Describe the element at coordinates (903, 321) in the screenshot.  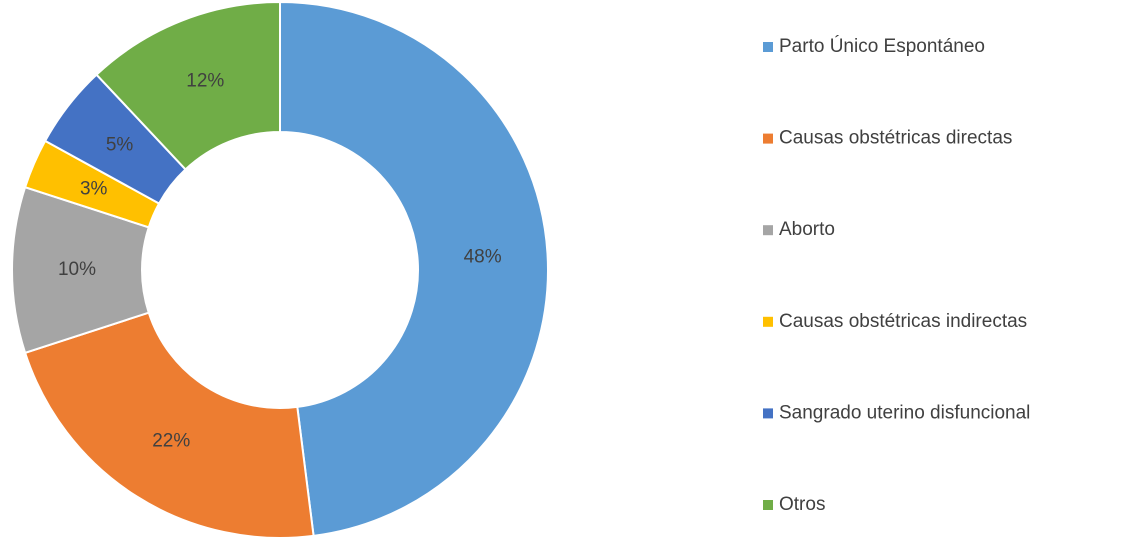
I see `legend-label: Causas obstétricas indirectas` at that location.